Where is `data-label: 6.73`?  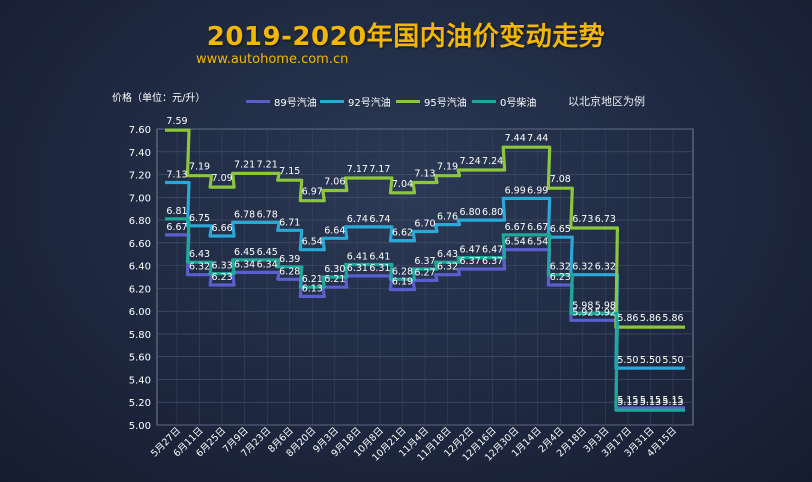 data-label: 6.73 is located at coordinates (582, 219).